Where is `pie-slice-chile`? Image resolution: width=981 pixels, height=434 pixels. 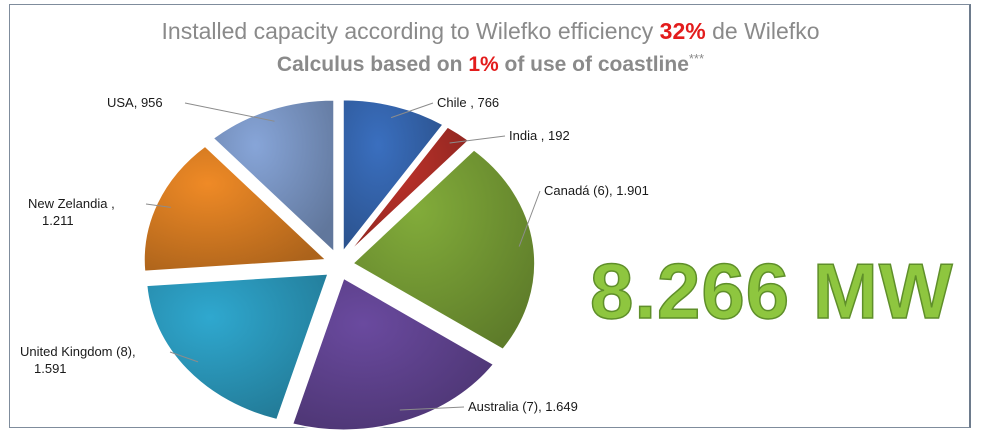 pie-slice-chile is located at coordinates (393, 176).